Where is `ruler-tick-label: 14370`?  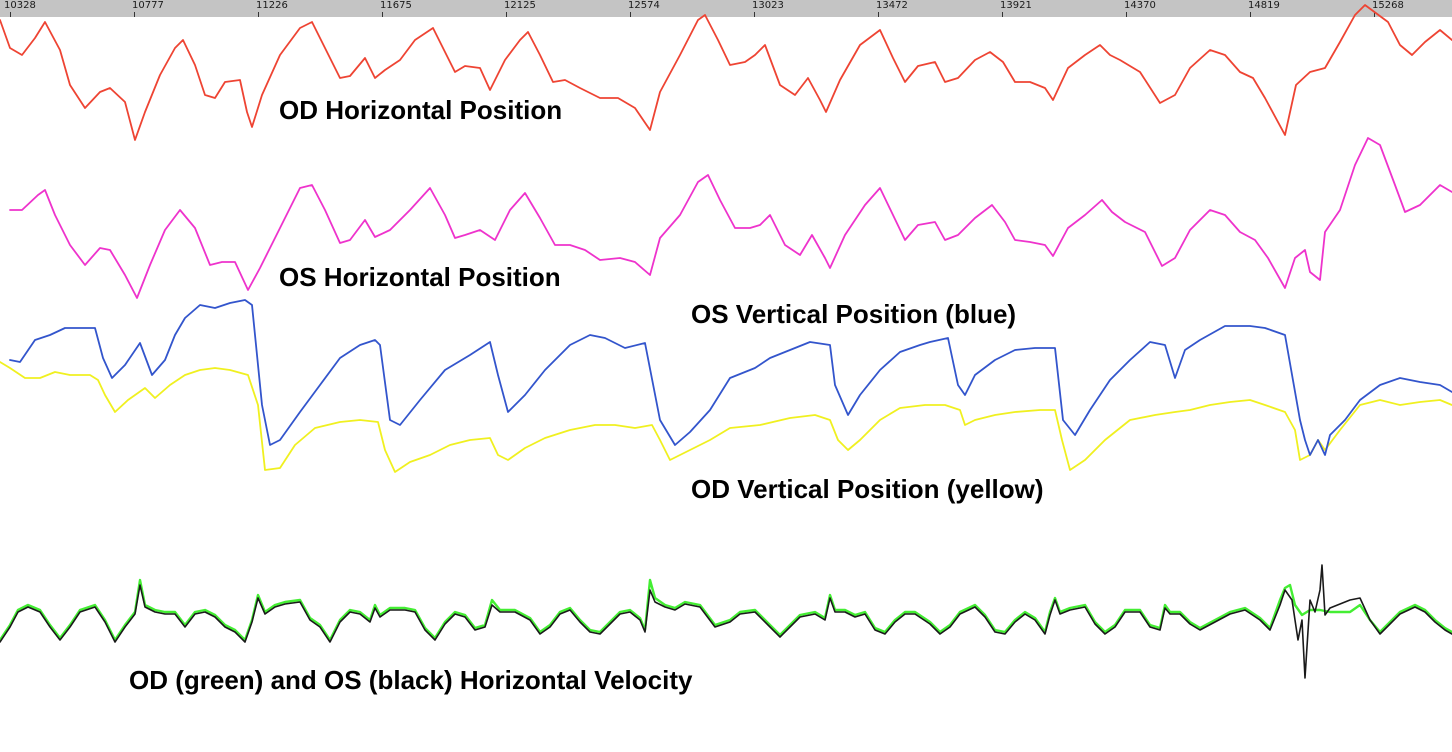
ruler-tick-label: 14370 is located at coordinates (1140, 5).